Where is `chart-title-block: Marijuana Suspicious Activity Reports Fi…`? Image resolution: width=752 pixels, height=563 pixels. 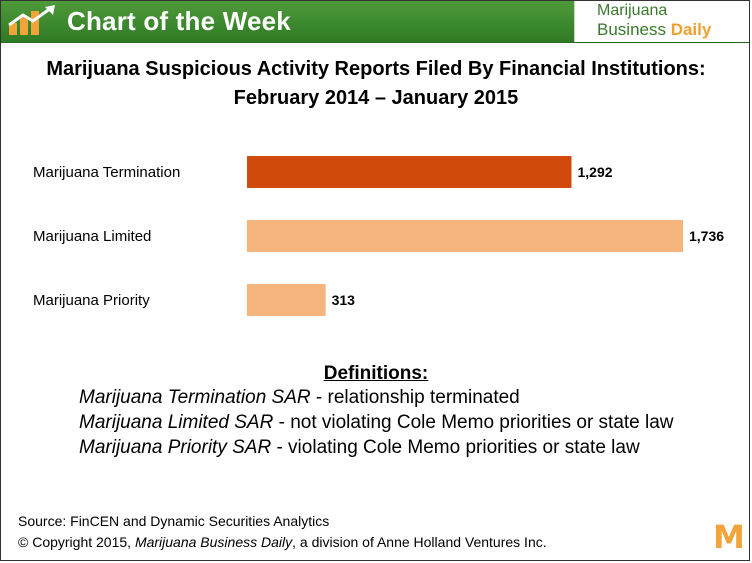
chart-title-block: Marijuana Suspicious Activity Reports Fi… is located at coordinates (375, 84).